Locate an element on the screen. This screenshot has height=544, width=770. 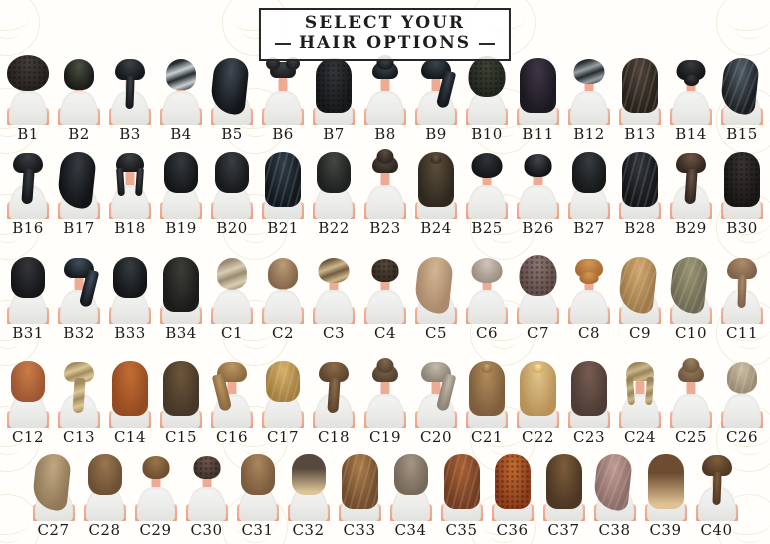
hair-option-B2: B2 is located at coordinates (79, 101).